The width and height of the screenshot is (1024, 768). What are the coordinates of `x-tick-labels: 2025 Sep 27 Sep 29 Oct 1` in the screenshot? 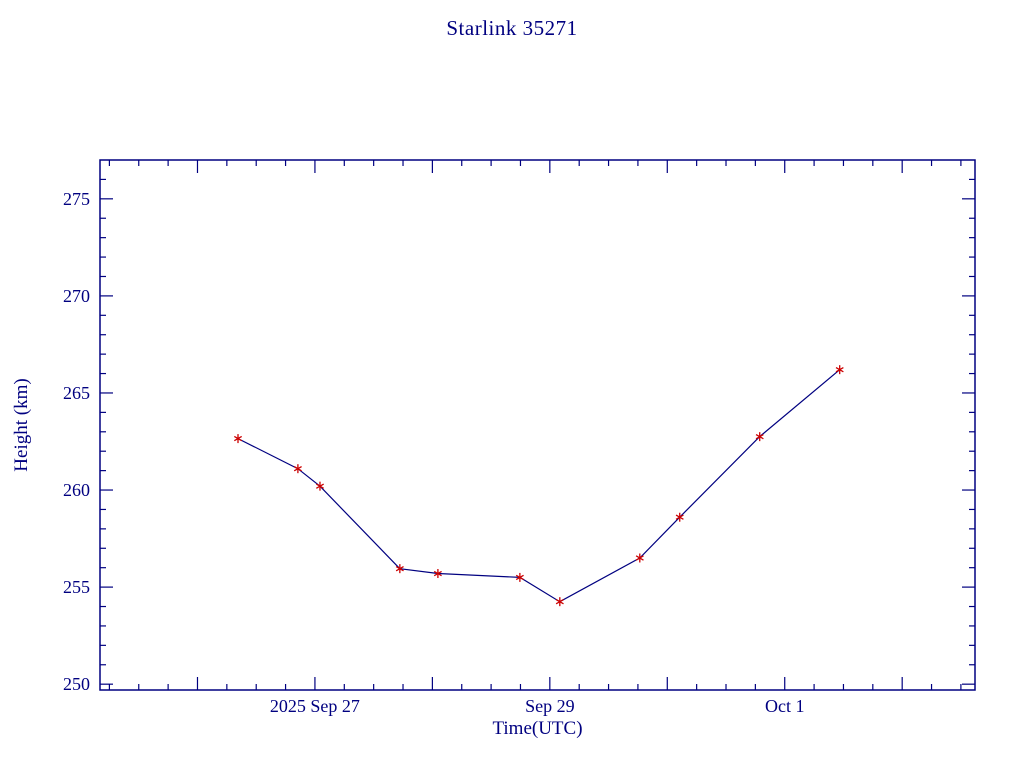 It's located at (537, 706).